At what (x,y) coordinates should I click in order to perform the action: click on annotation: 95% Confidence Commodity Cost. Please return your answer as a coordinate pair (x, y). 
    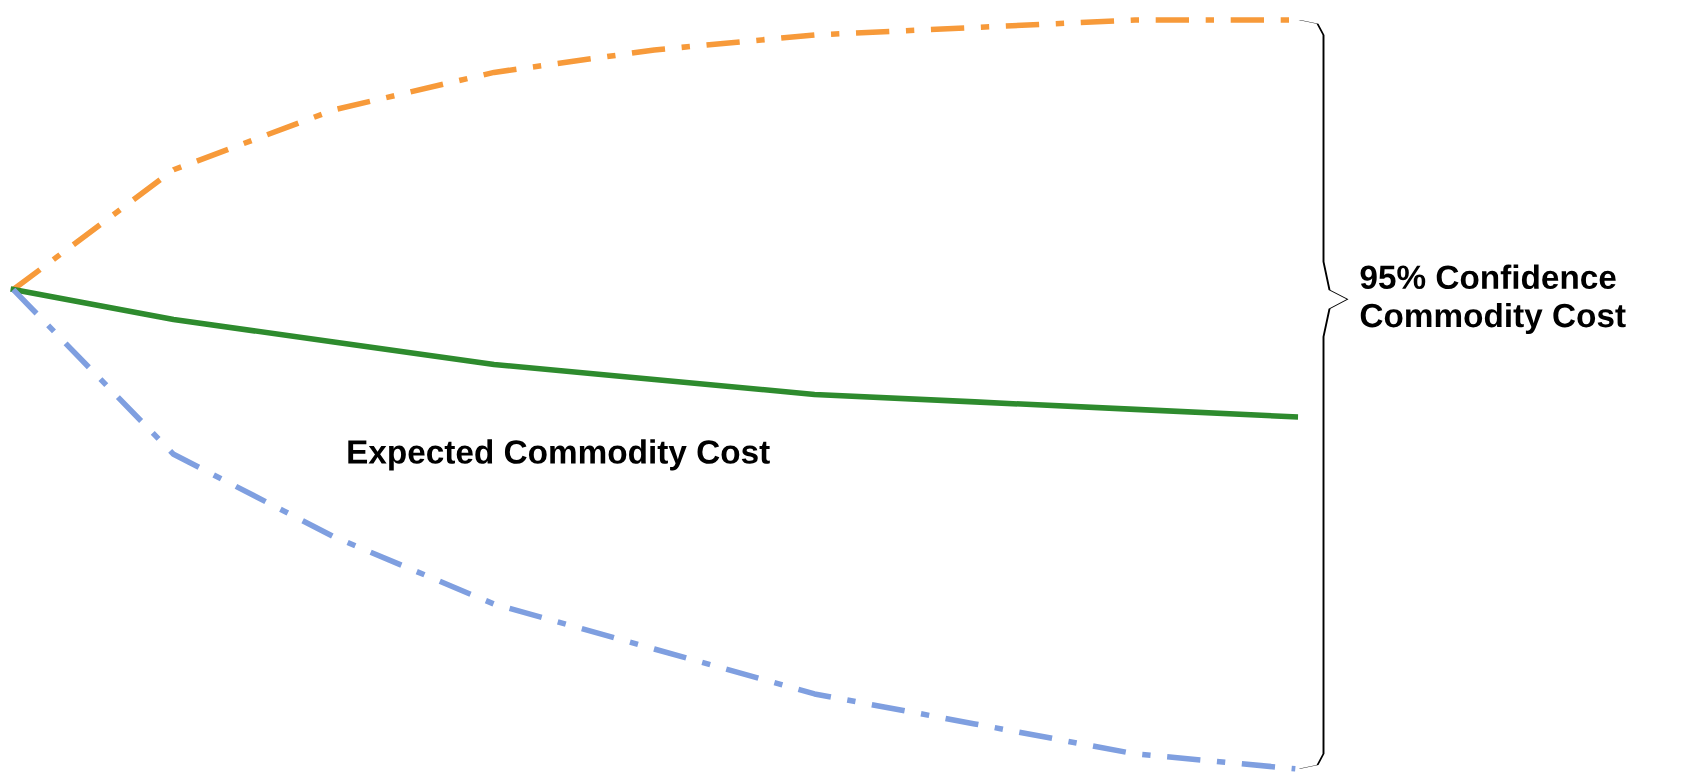
    Looking at the image, I should click on (1493, 299).